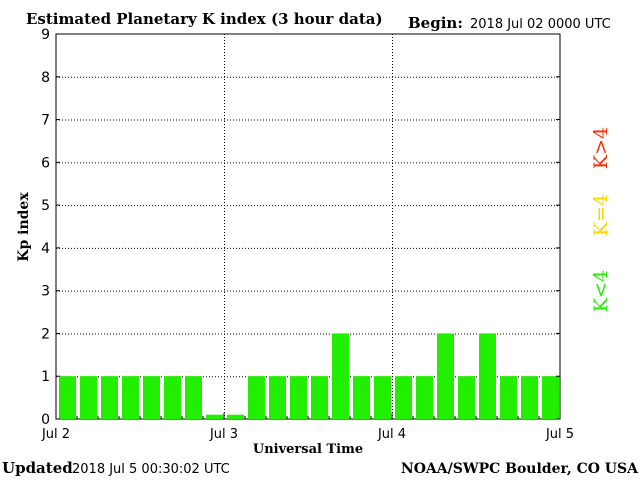  What do you see at coordinates (601, 215) in the screenshot?
I see `legend-k-equal-4: K=4` at bounding box center [601, 215].